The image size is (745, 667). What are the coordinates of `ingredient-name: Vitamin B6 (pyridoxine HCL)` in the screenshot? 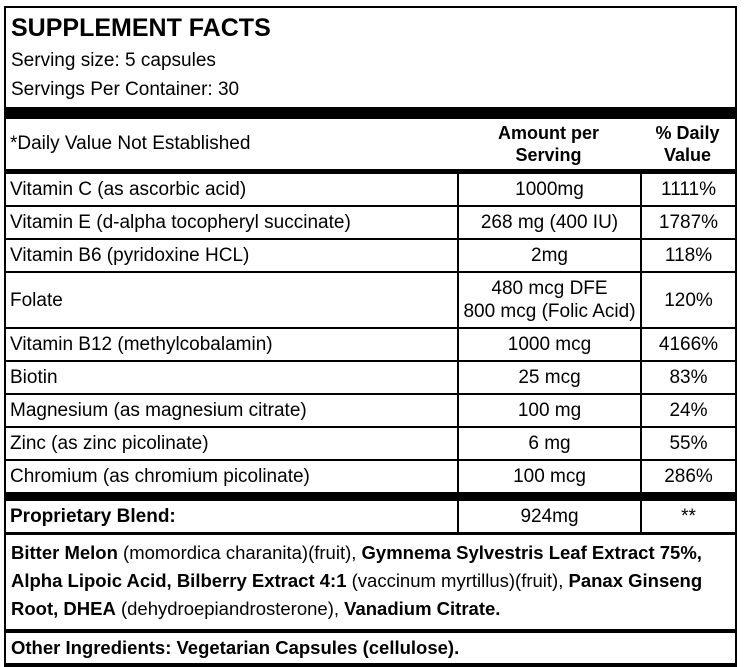 It's located at (130, 255).